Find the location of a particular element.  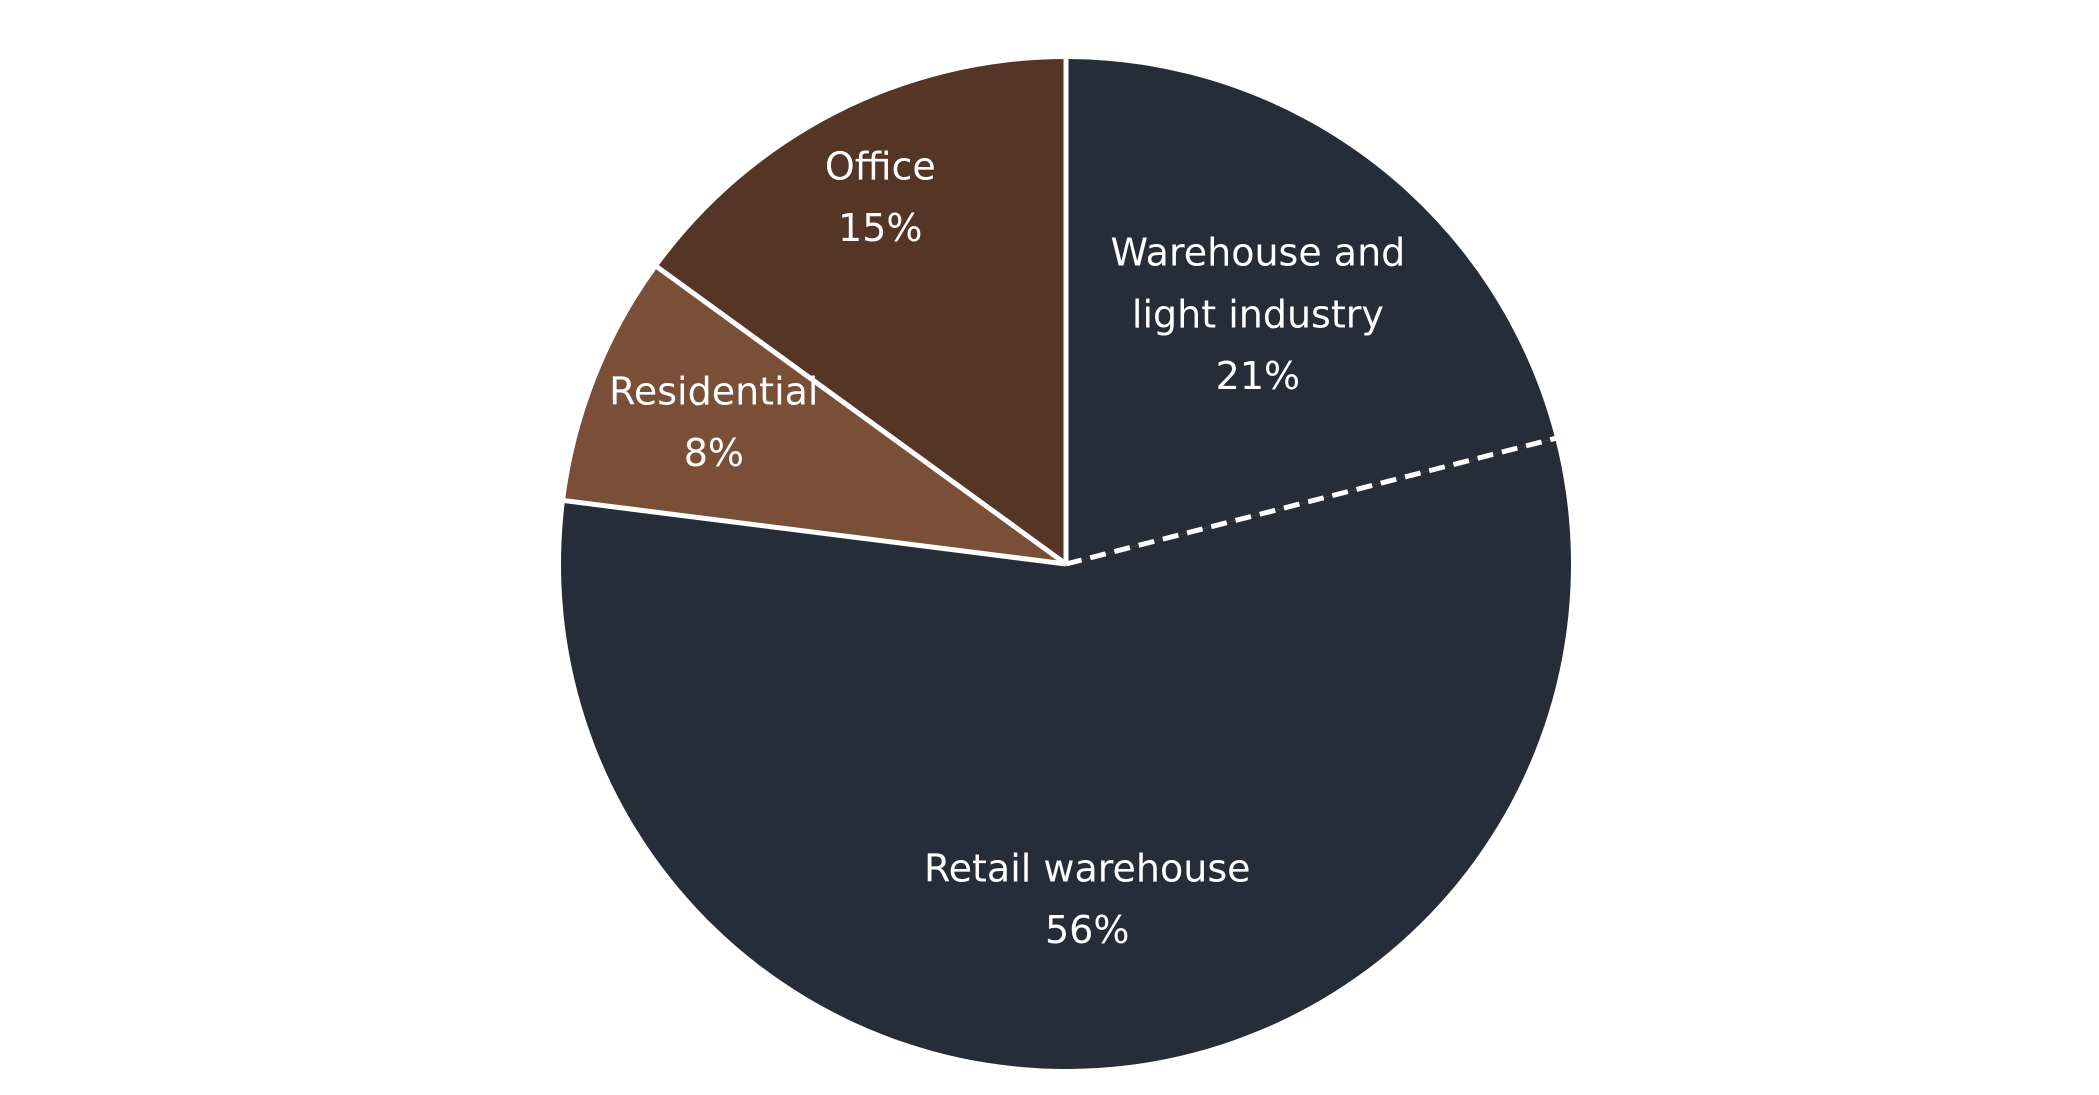

category-label-line: Residential is located at coordinates (713, 391).